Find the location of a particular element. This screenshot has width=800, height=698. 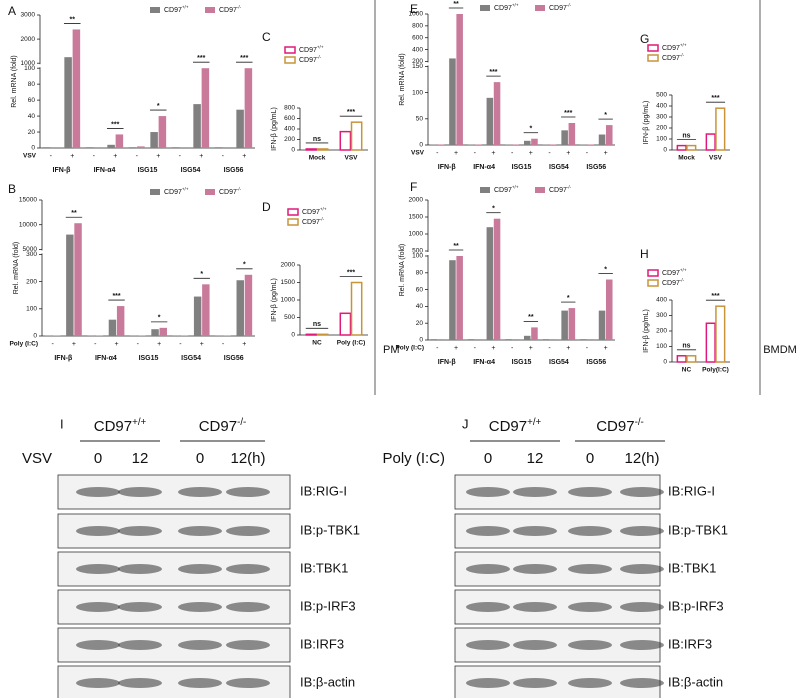

y-axis-label: IFN-β (pg/mL) is located at coordinates (646, 331).